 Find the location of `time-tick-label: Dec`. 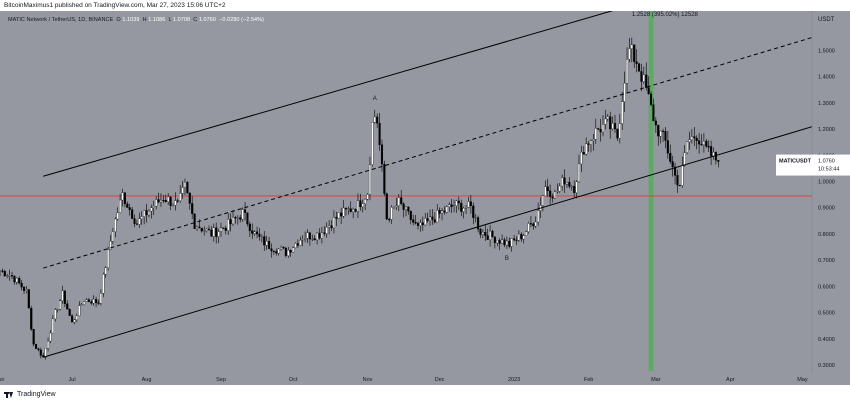

time-tick-label: Dec is located at coordinates (440, 380).